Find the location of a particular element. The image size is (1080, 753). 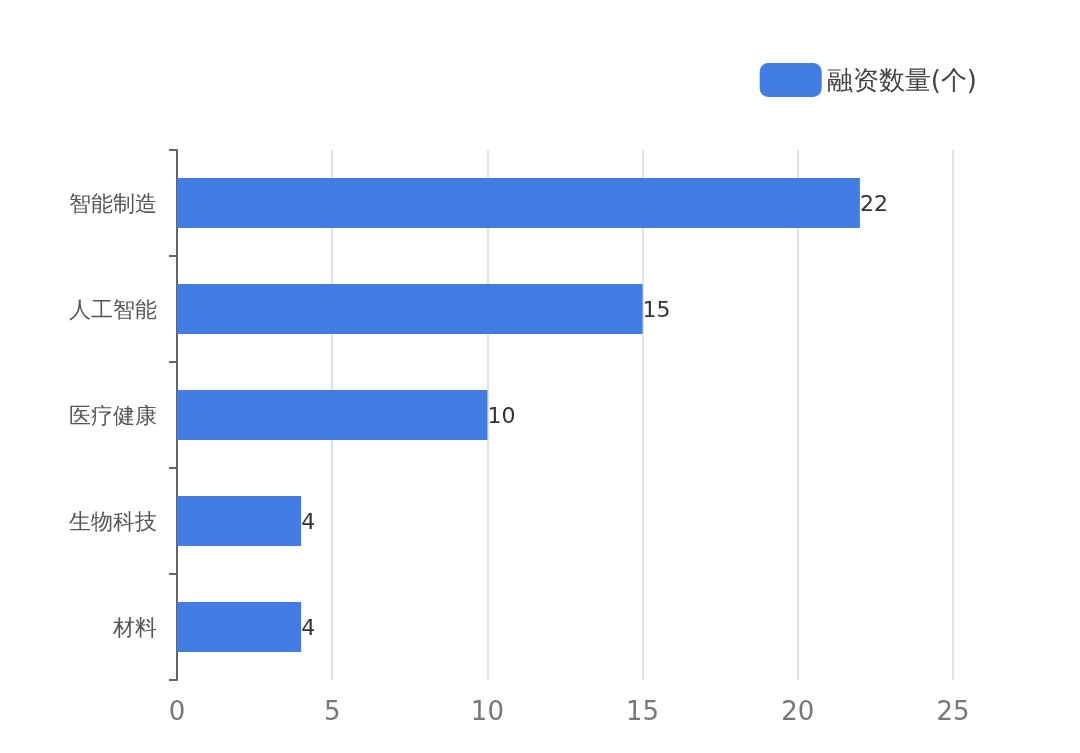

y-tick-label: 智能制造 is located at coordinates (113, 203).